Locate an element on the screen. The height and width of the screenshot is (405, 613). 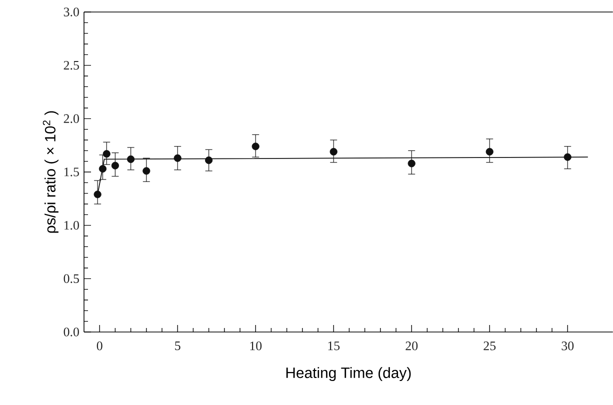
y-axis-title: ρs/ρi ratio ( × 10$^{2}$ ) is located at coordinates (50, 172).